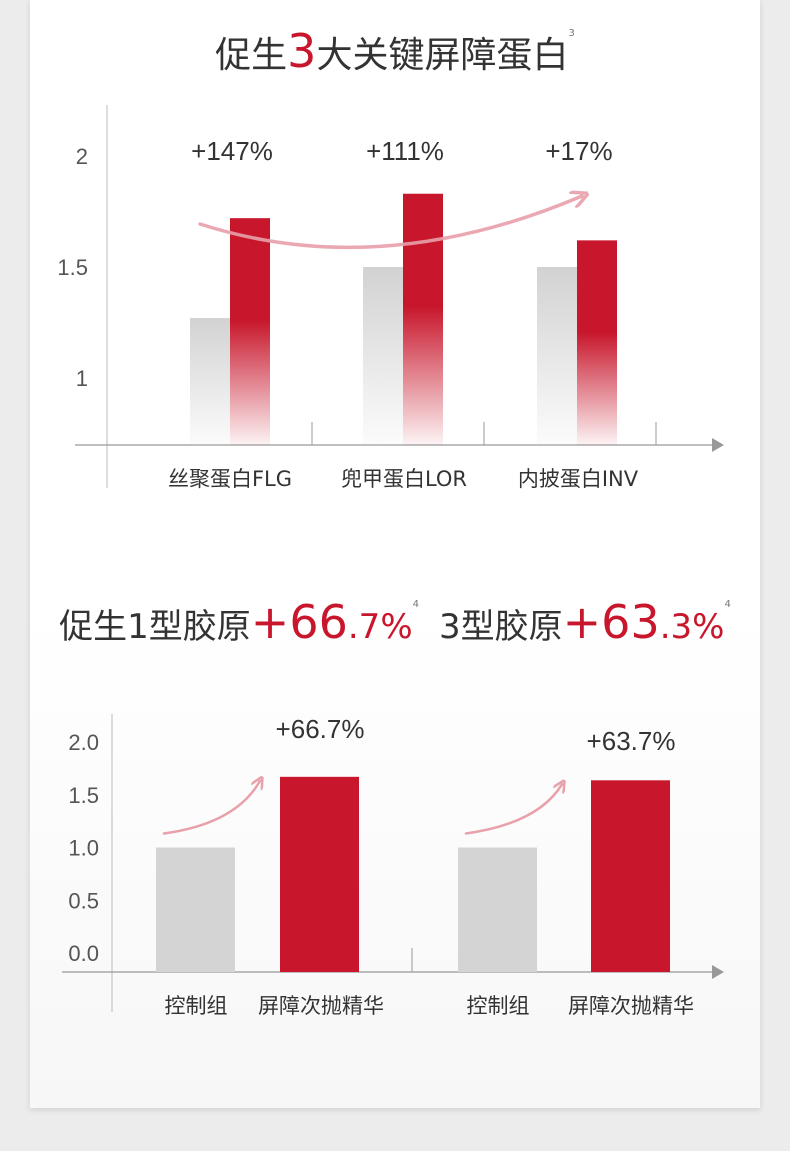 The height and width of the screenshot is (1151, 790). I want to click on data-label: +17%, so click(578, 151).